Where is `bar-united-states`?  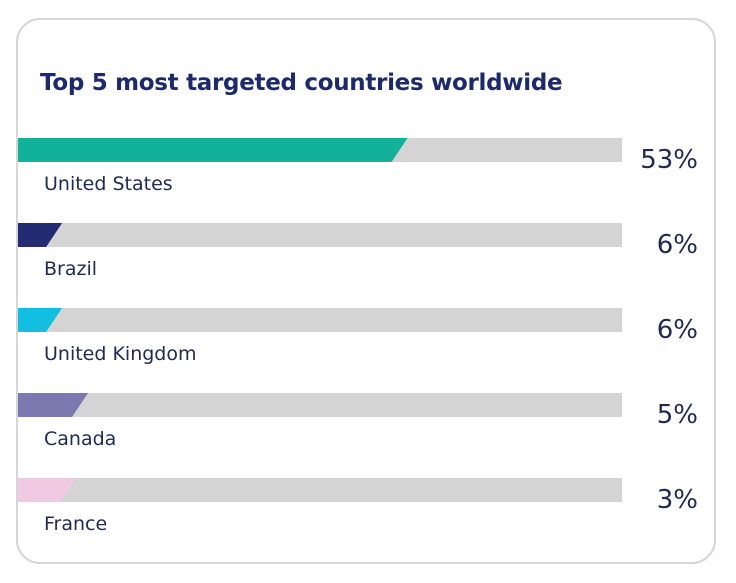 bar-united-states is located at coordinates (213, 150).